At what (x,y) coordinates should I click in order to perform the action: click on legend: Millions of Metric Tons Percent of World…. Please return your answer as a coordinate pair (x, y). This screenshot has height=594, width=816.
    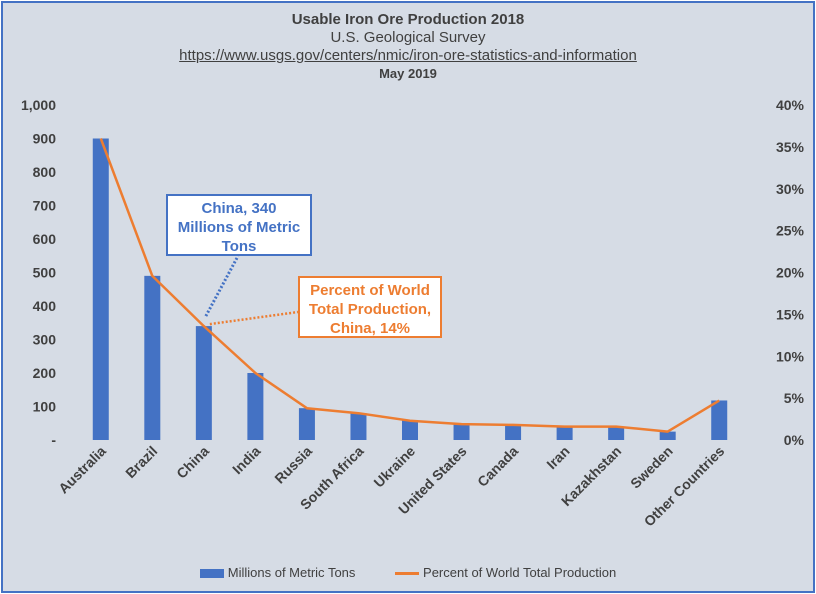
    Looking at the image, I should click on (408, 572).